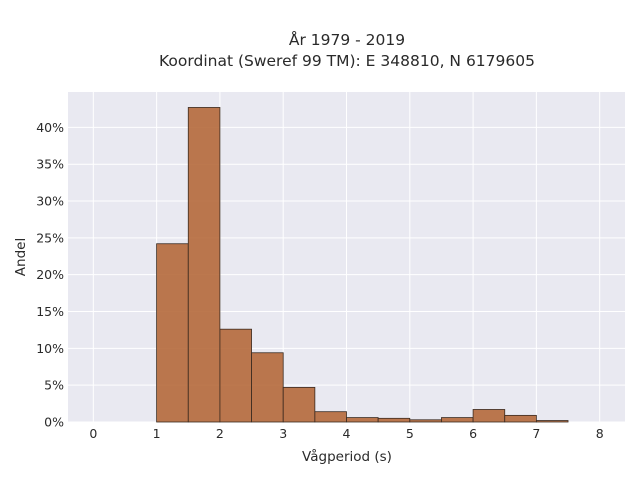 This screenshot has width=640, height=480. I want to click on y-tick-label: 35%, so click(50, 164).